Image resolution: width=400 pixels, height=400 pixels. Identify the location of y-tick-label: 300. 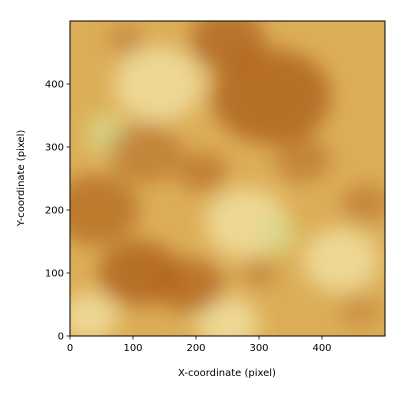
(54, 148).